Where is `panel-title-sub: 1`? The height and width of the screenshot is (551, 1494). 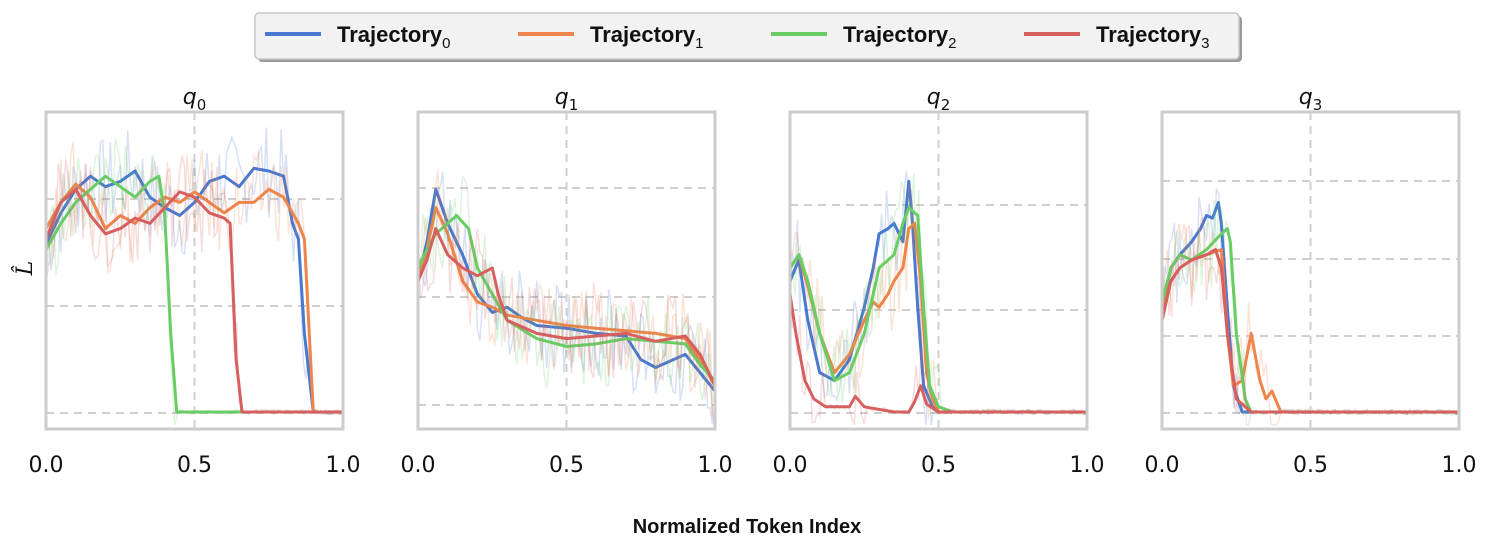 panel-title-sub: 1 is located at coordinates (574, 105).